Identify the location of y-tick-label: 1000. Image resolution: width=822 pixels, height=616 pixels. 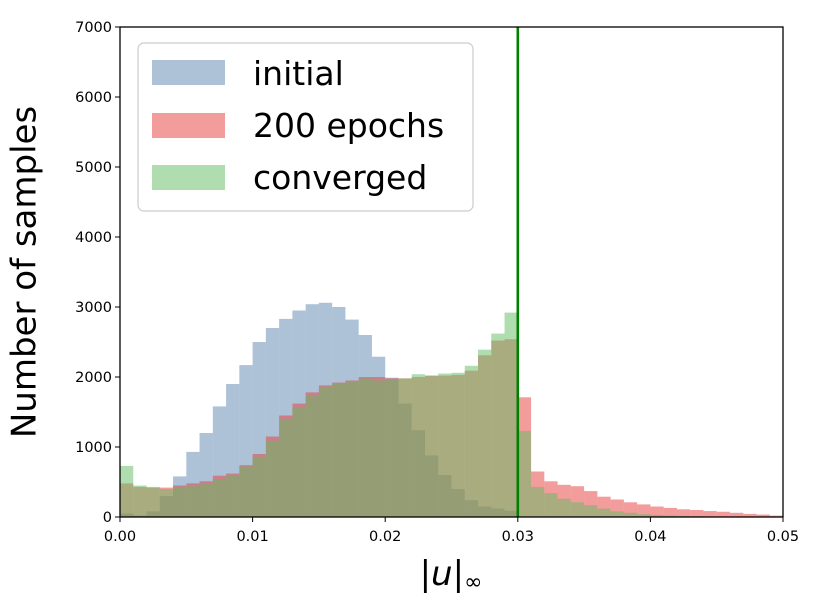
(93, 448).